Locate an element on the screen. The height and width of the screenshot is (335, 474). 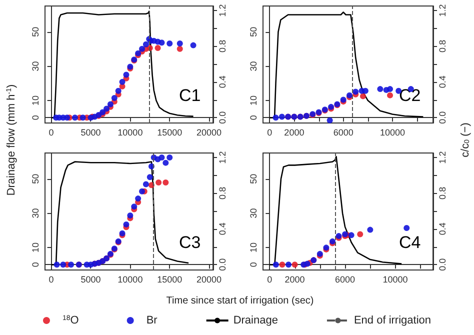
annotation: C1 is located at coordinates (190, 95).